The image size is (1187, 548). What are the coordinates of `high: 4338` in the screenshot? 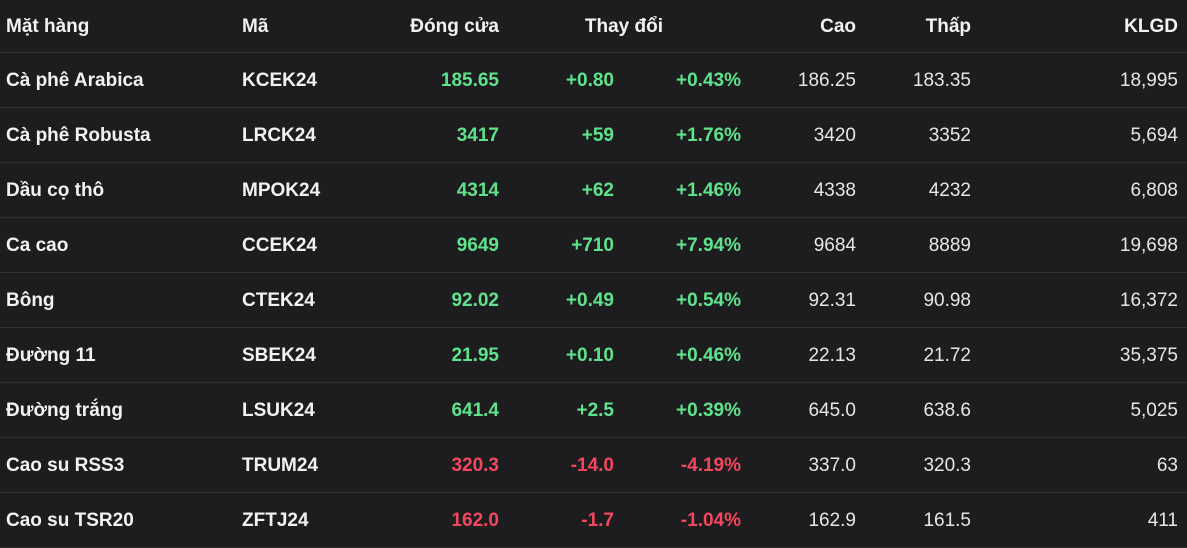 It's located at (834, 190).